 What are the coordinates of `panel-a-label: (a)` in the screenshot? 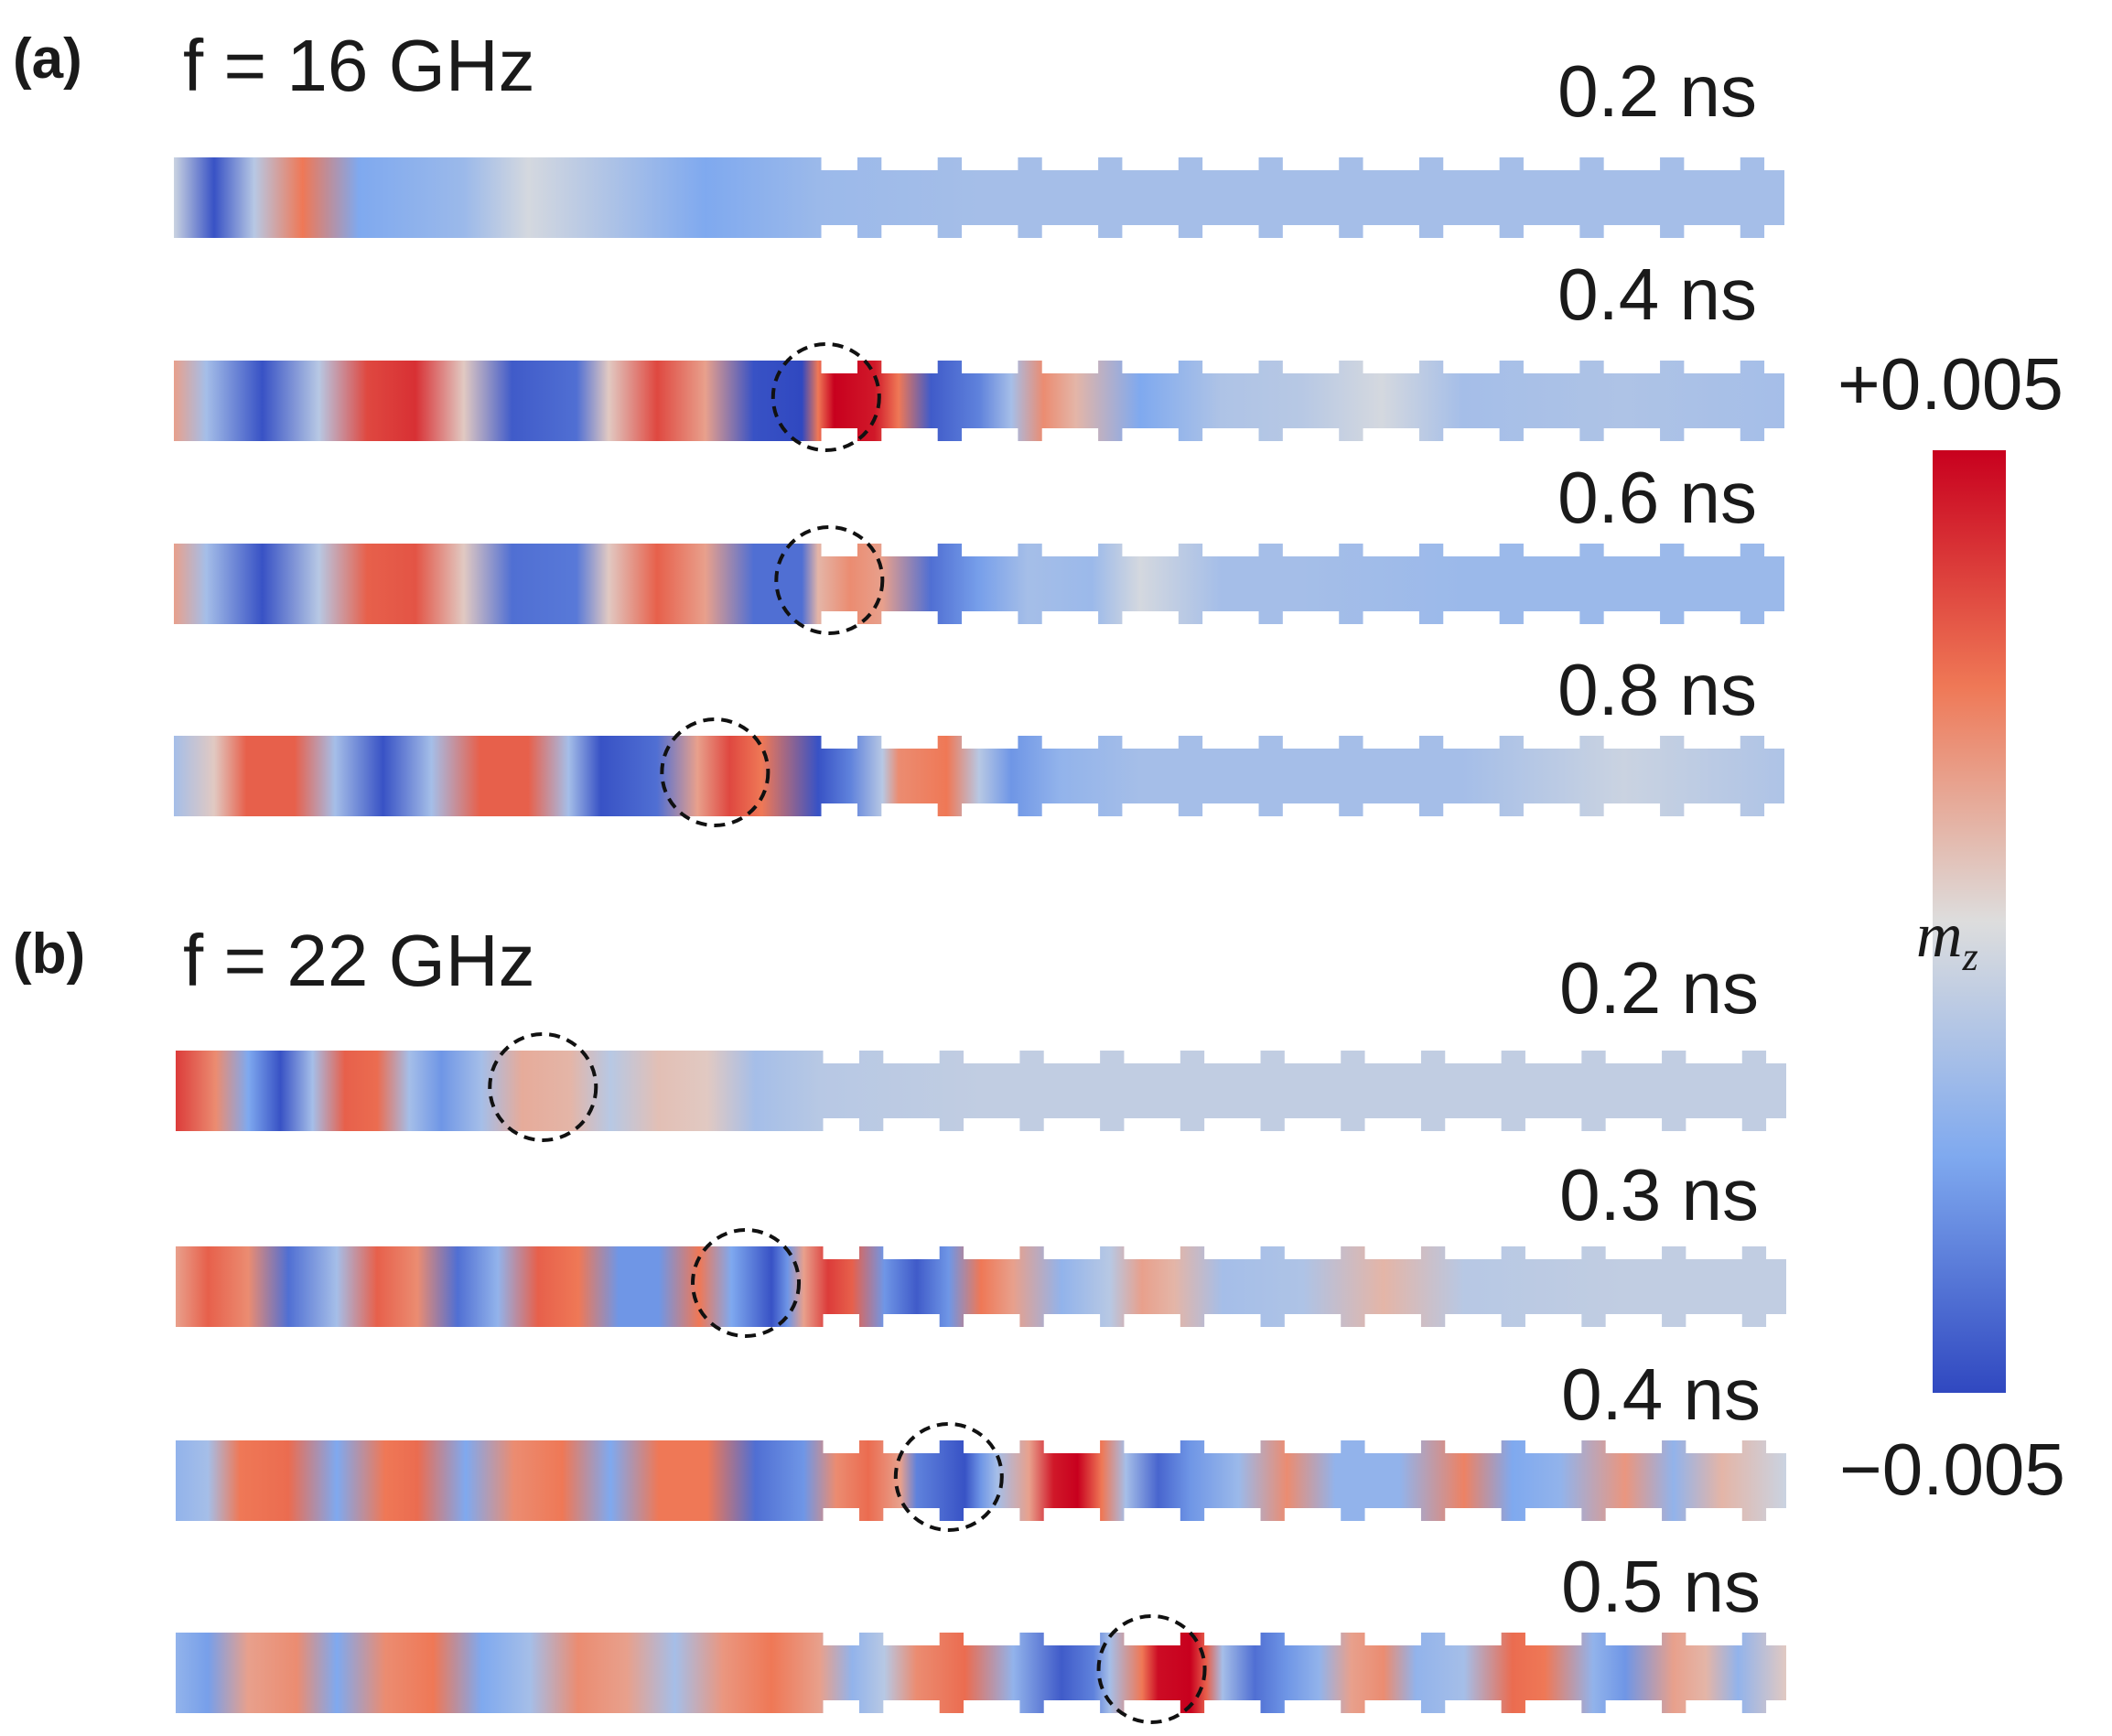 It's located at (47, 59).